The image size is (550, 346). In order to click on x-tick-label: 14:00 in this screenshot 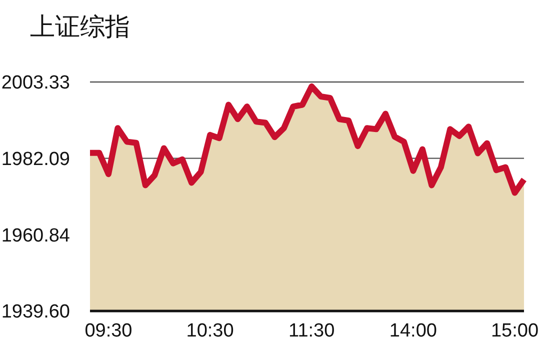, I will do `click(413, 331)`.